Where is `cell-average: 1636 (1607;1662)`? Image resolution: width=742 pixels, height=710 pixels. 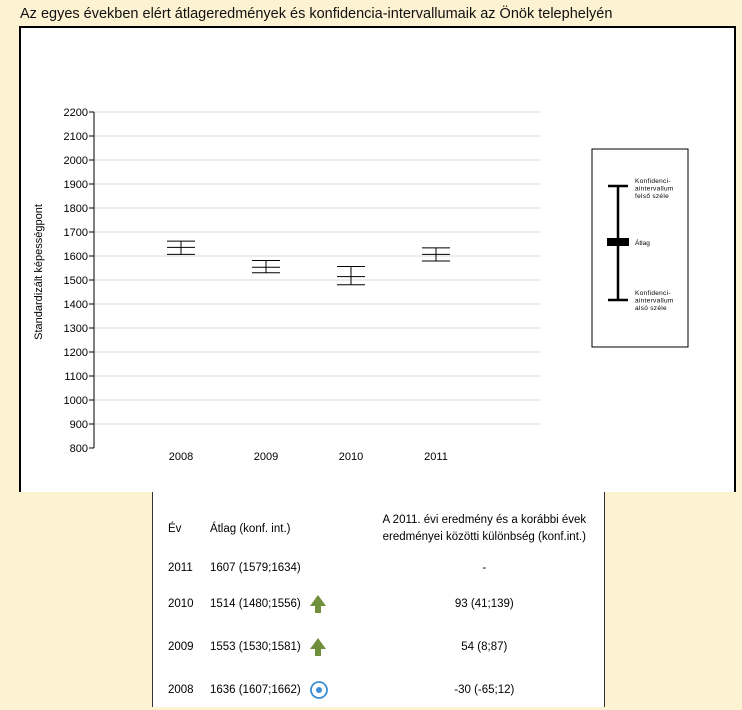
cell-average: 1636 (1607;1662) is located at coordinates (287, 690).